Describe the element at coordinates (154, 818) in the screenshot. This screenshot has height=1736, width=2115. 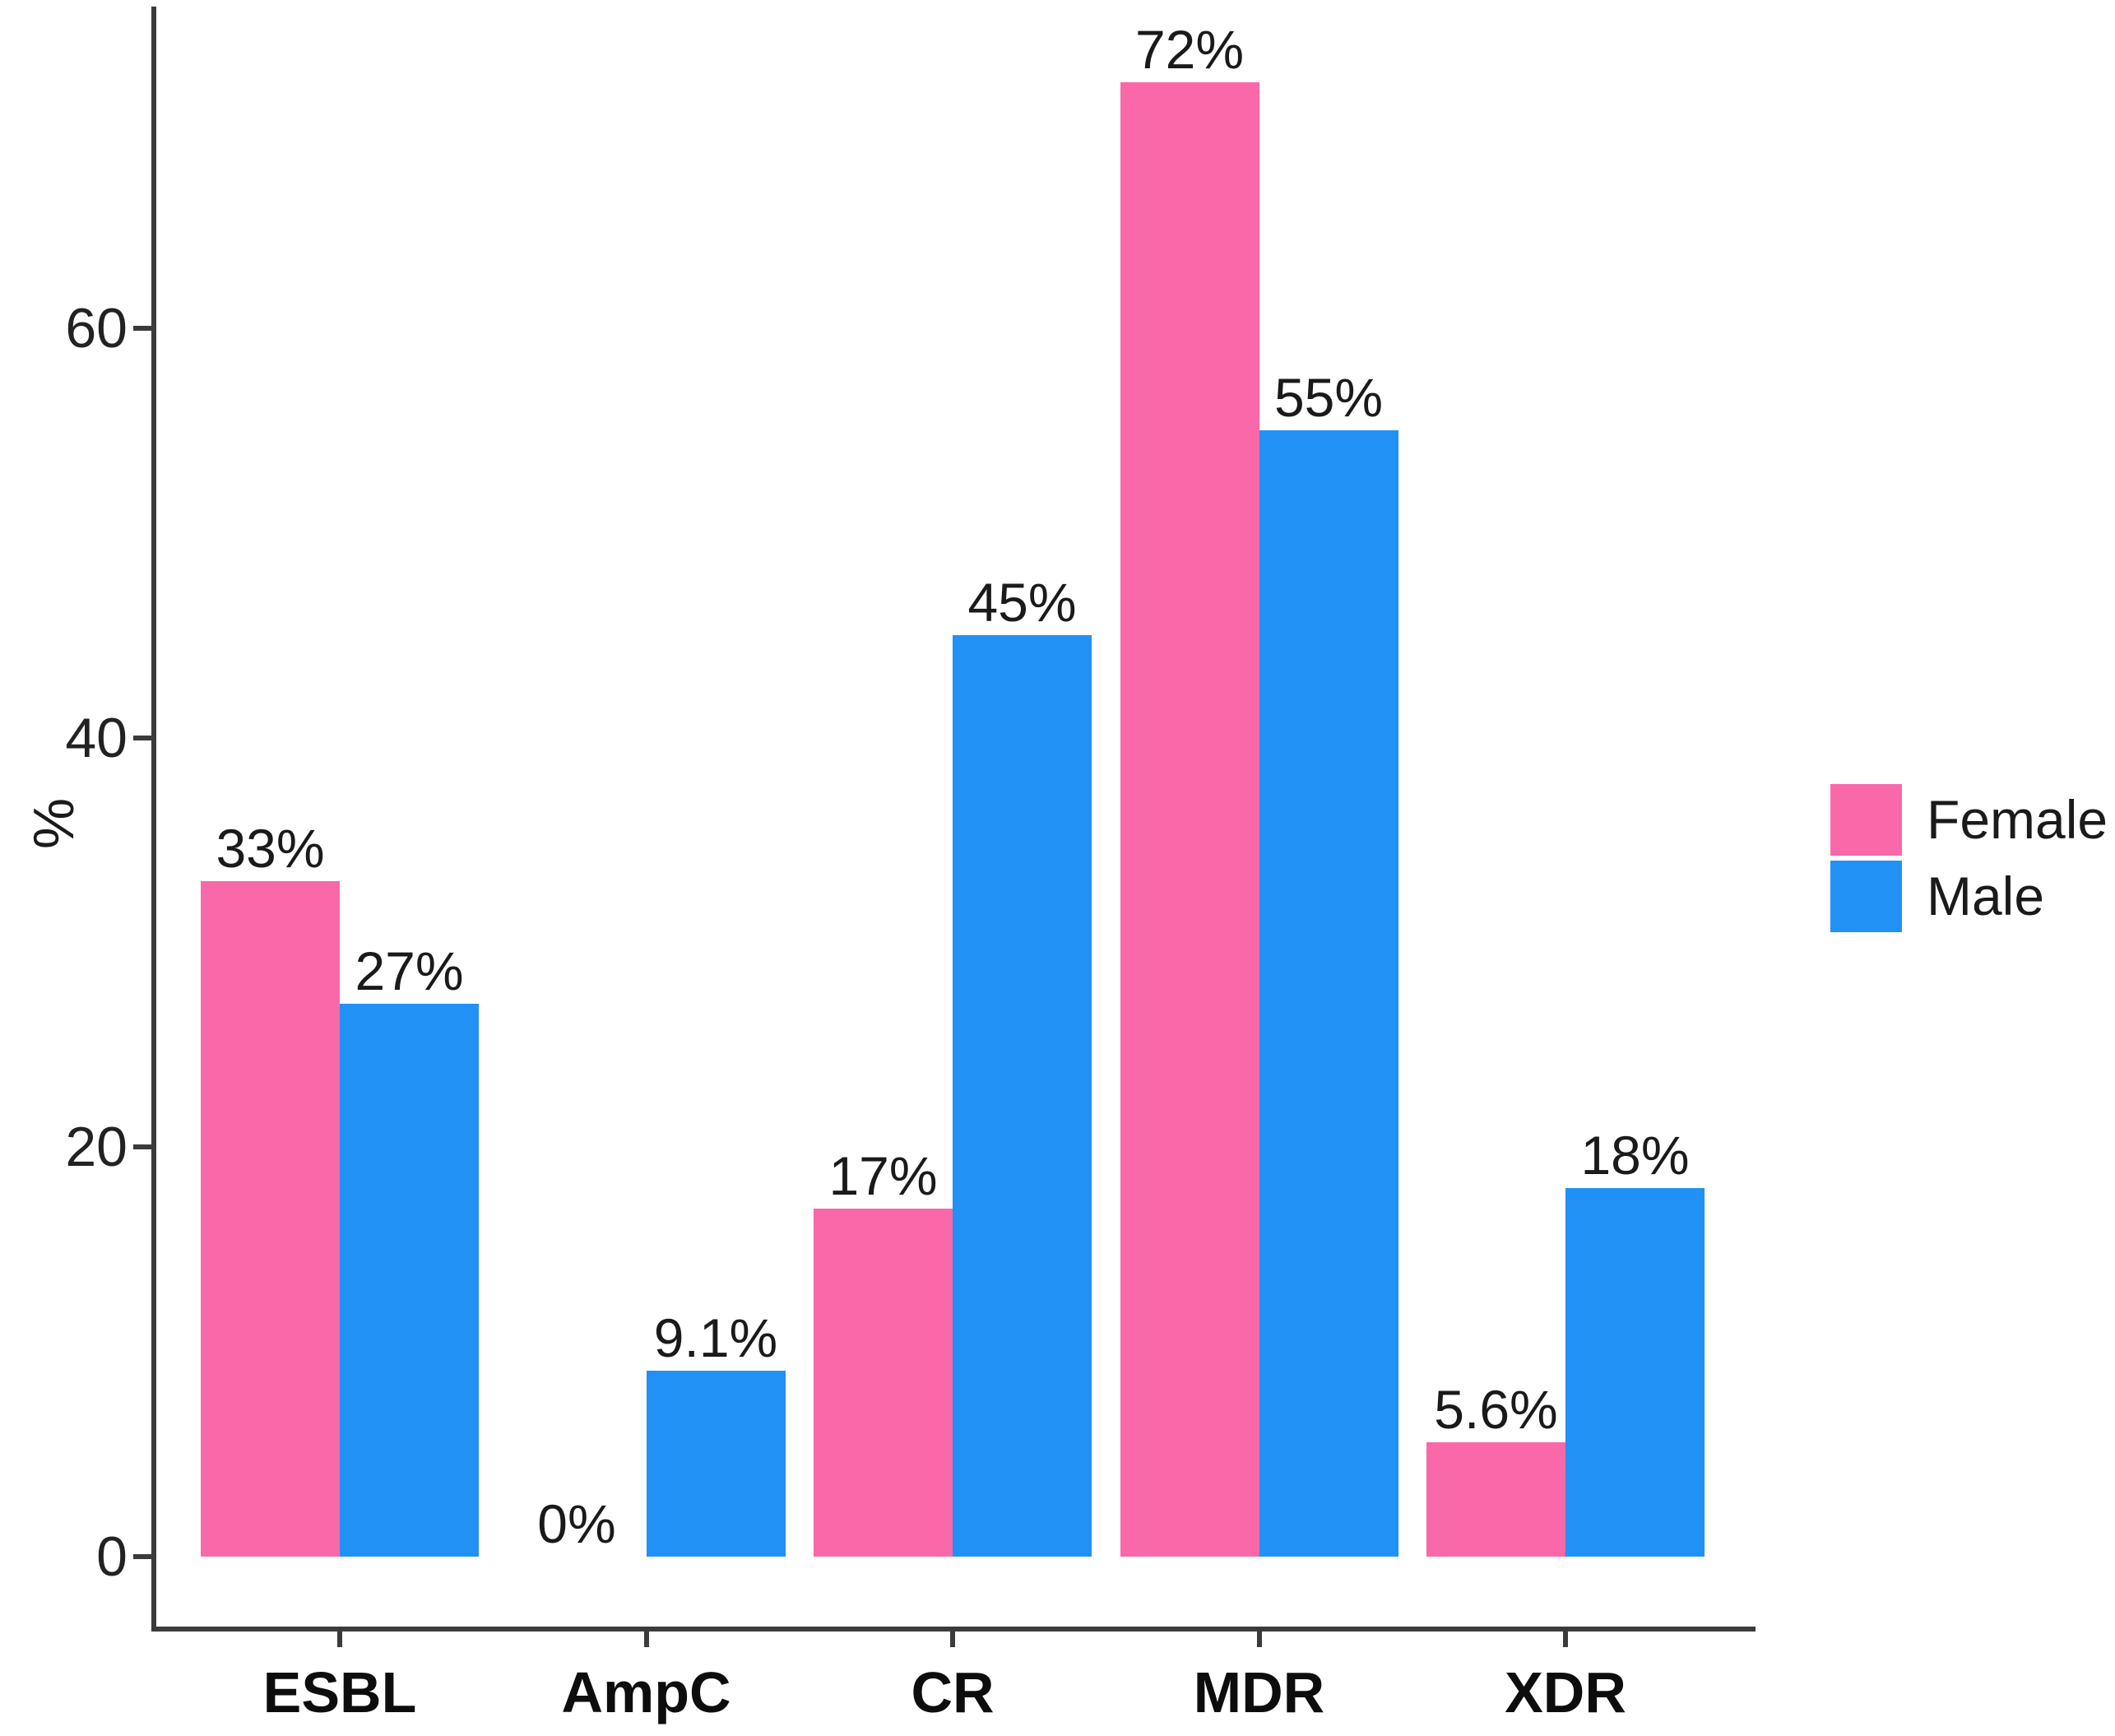
I see `y-axis-line` at that location.